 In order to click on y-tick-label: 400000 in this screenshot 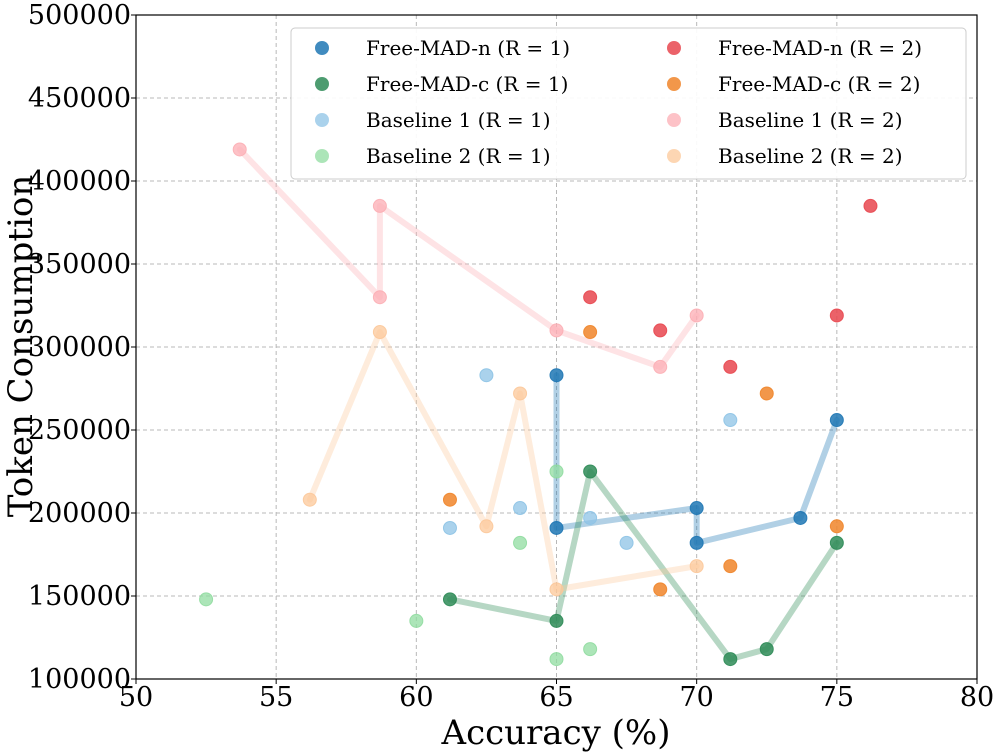, I will do `click(79, 181)`.